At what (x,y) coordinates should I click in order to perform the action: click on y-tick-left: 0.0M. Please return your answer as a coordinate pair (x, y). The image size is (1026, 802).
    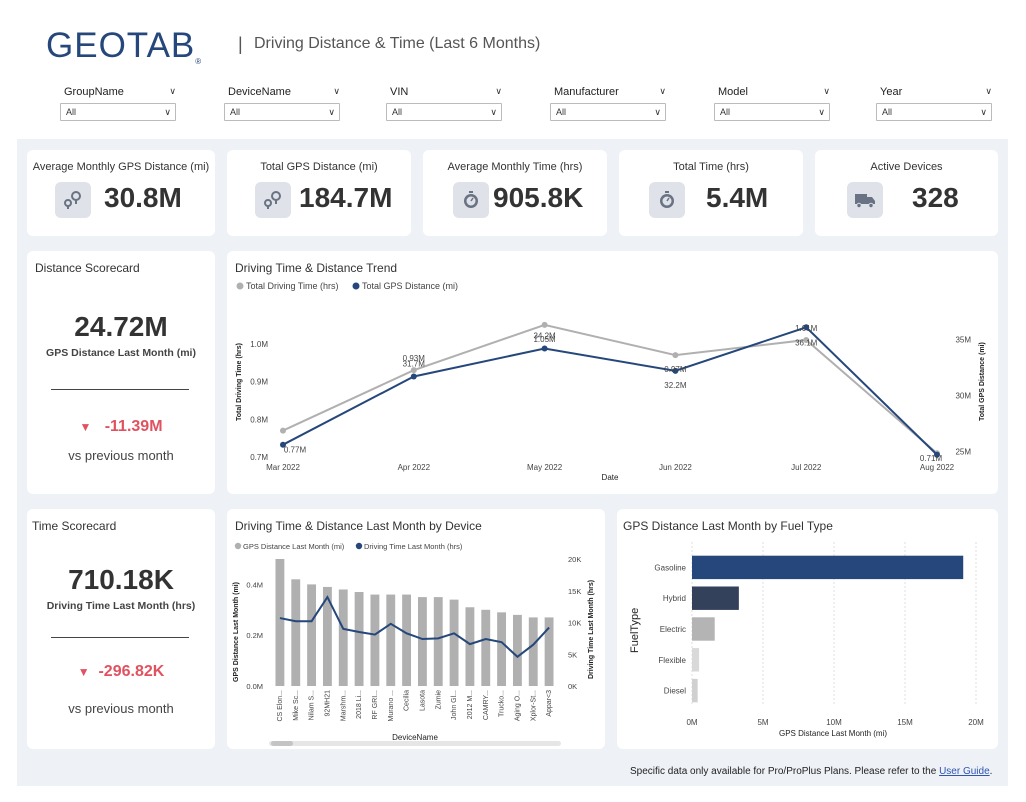
    Looking at the image, I should click on (254, 686).